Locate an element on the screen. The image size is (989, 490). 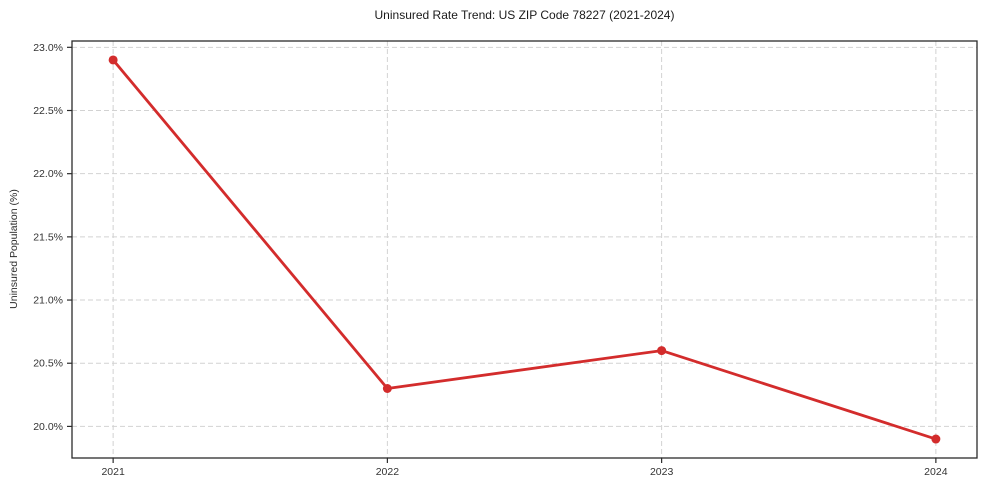
y-tick-label: 23.0% is located at coordinates (48, 48).